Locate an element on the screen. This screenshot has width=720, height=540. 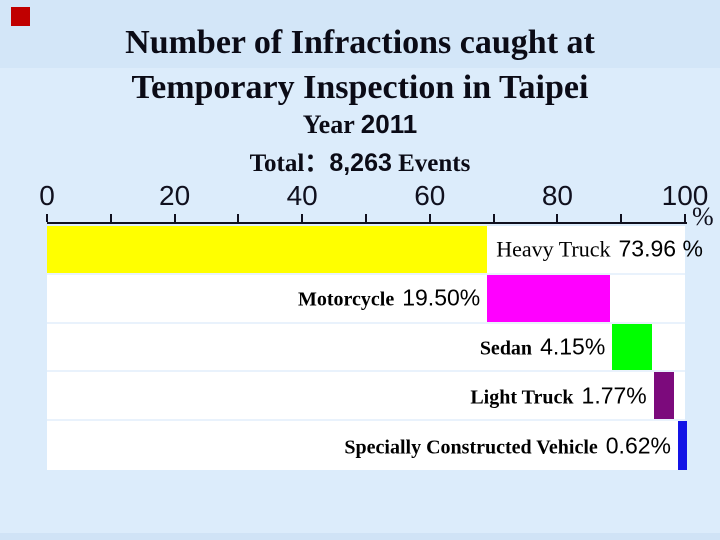
x-tick-label: 100 is located at coordinates (685, 195).